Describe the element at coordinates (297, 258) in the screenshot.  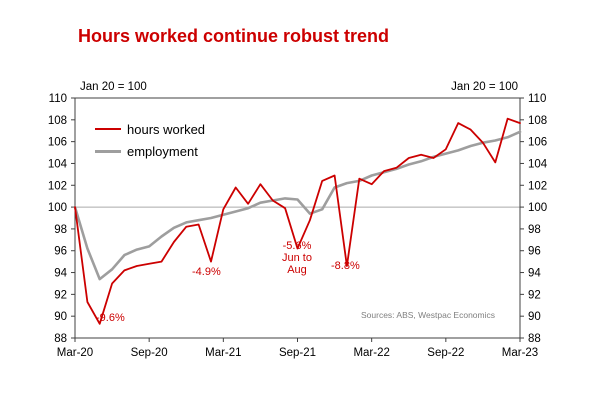
I see `annotation-drop-5-6: -5.6% Jun to Aug` at that location.